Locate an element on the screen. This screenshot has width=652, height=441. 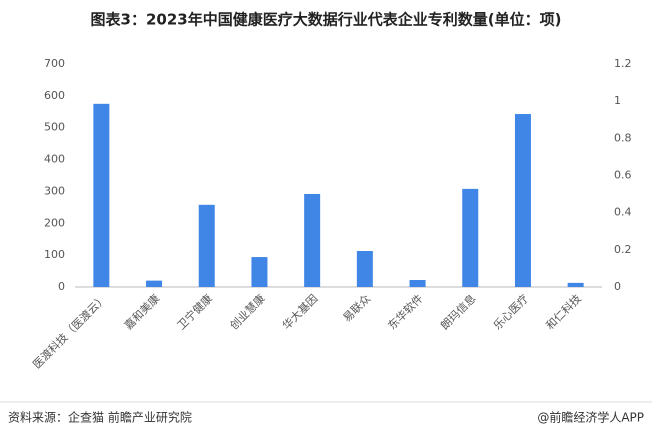
x-tick-label: 医渡科技（医渡云） is located at coordinates (70, 331).